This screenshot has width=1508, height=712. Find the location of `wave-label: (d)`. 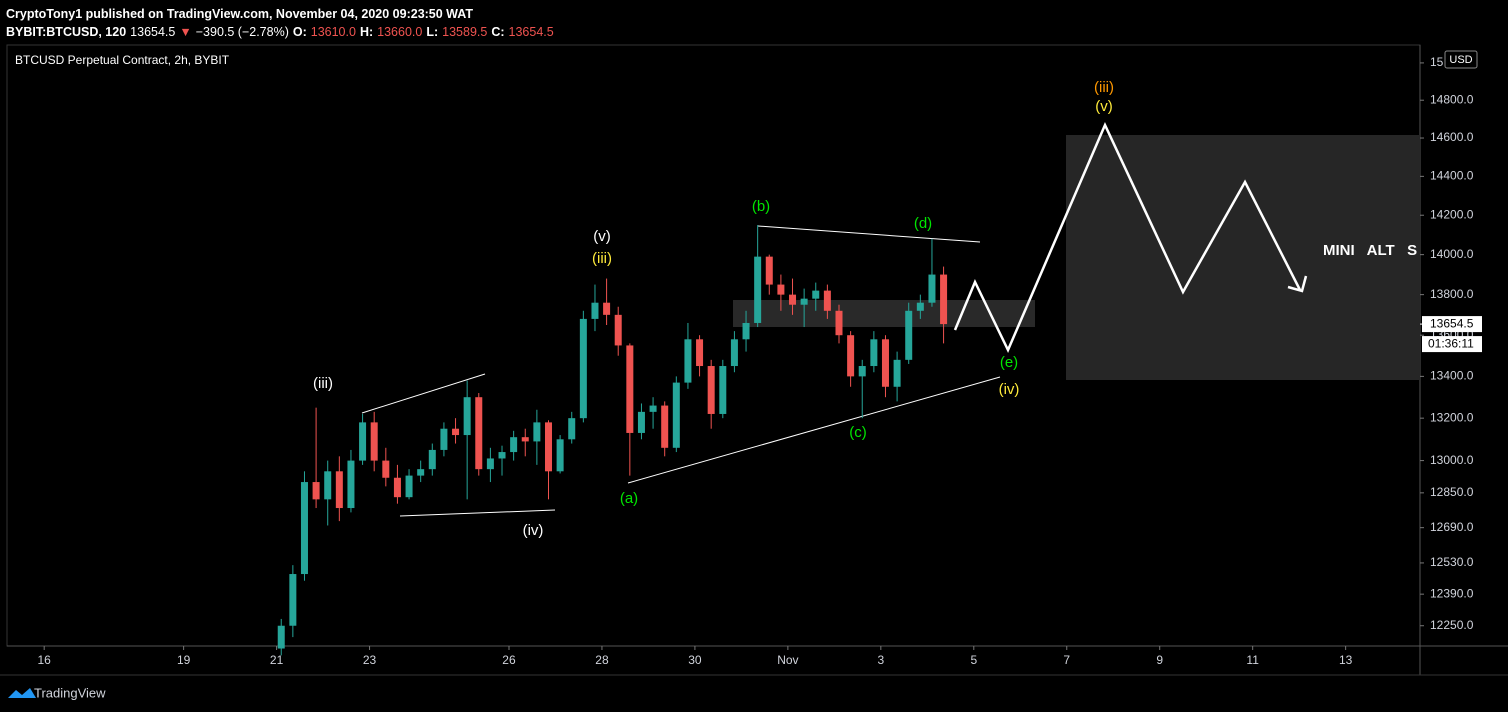

wave-label: (d) is located at coordinates (923, 223).